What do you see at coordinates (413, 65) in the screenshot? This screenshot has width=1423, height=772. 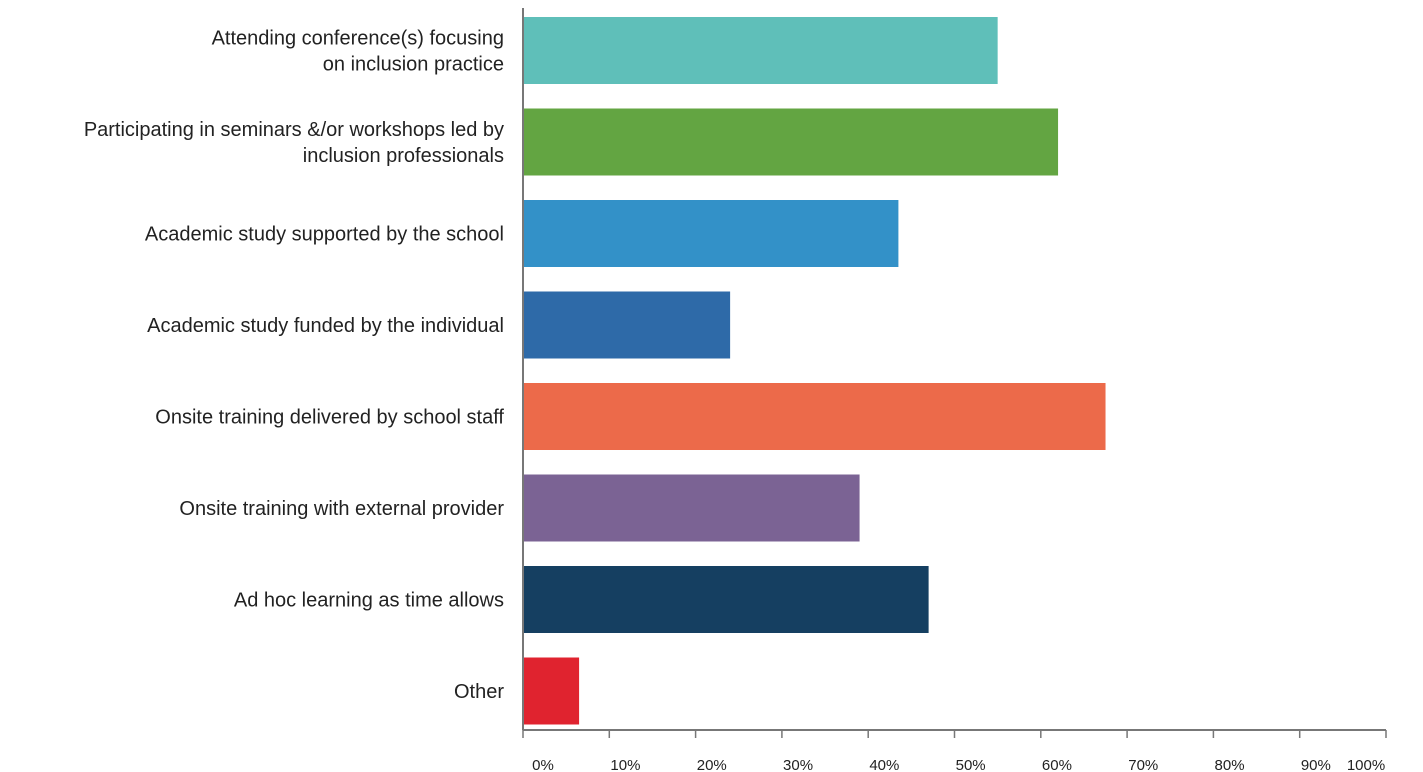 I see `category-label-line: on inclusion practice` at bounding box center [413, 65].